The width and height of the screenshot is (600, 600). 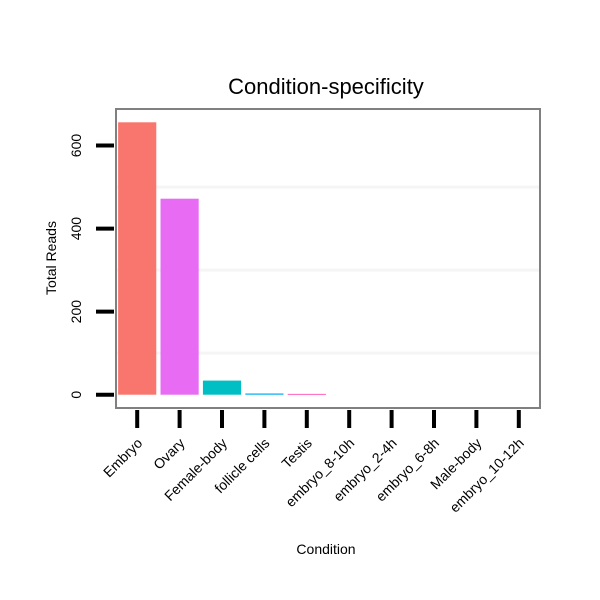 What do you see at coordinates (296, 453) in the screenshot?
I see `x-tick-label: Testis` at bounding box center [296, 453].